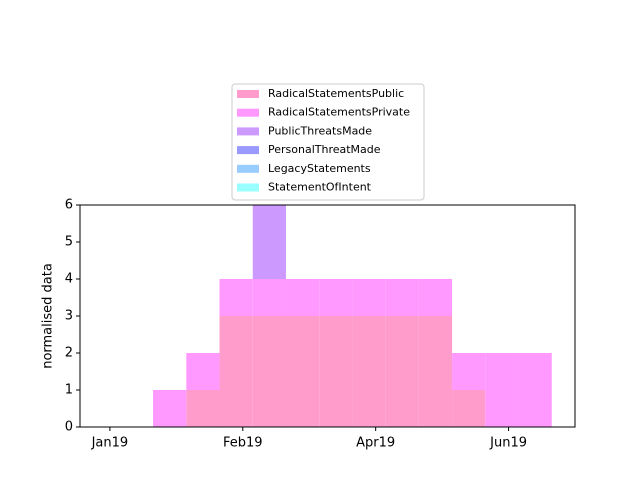  What do you see at coordinates (320, 130) in the screenshot?
I see `legend-label: PublicThreatsMade` at bounding box center [320, 130].